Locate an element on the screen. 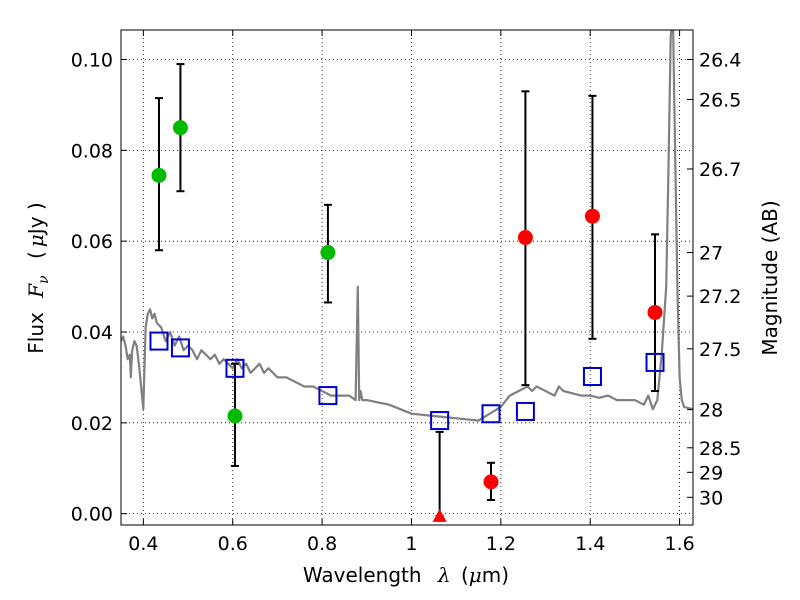 The height and width of the screenshot is (600, 800). magnitude-tick-label: 26.5 is located at coordinates (720, 100).